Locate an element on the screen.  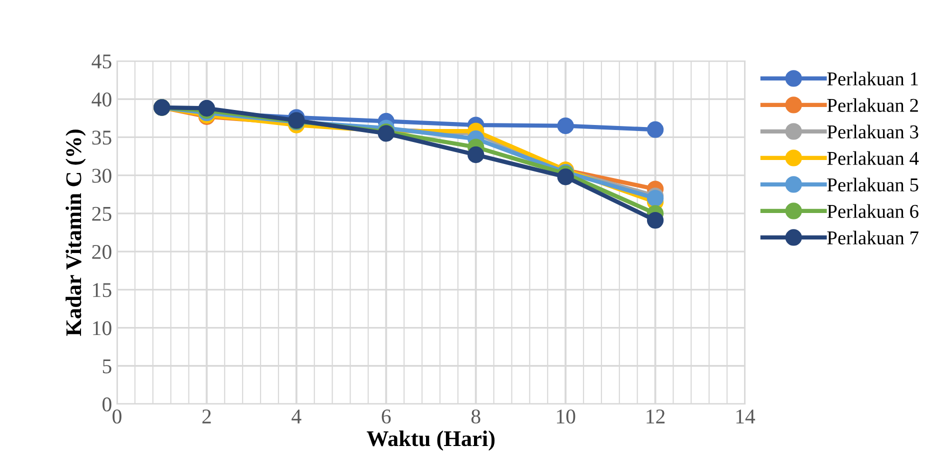
x-tick-label: 2 is located at coordinates (206, 417).